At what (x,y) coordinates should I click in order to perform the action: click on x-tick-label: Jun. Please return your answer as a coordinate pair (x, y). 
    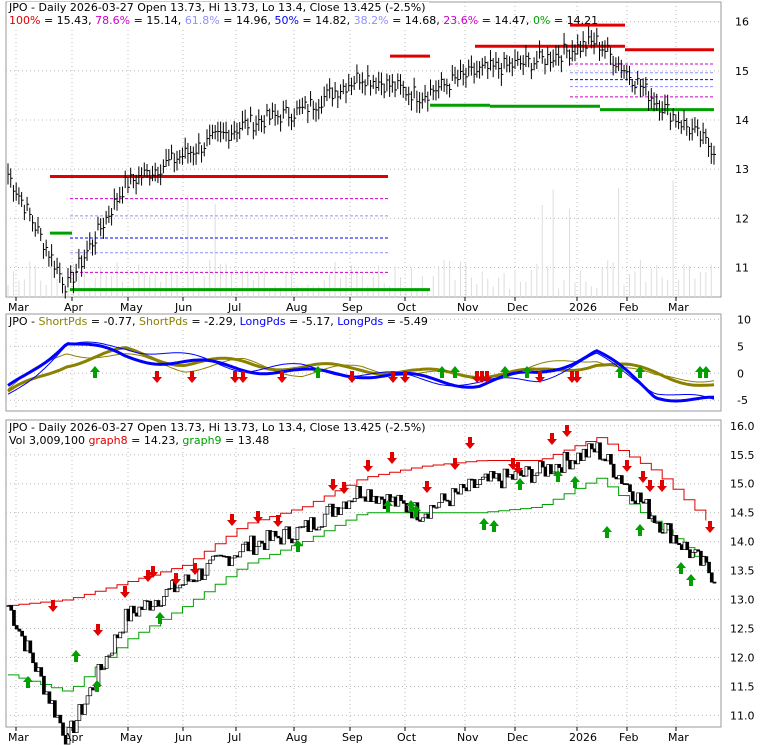
    Looking at the image, I should click on (183, 307).